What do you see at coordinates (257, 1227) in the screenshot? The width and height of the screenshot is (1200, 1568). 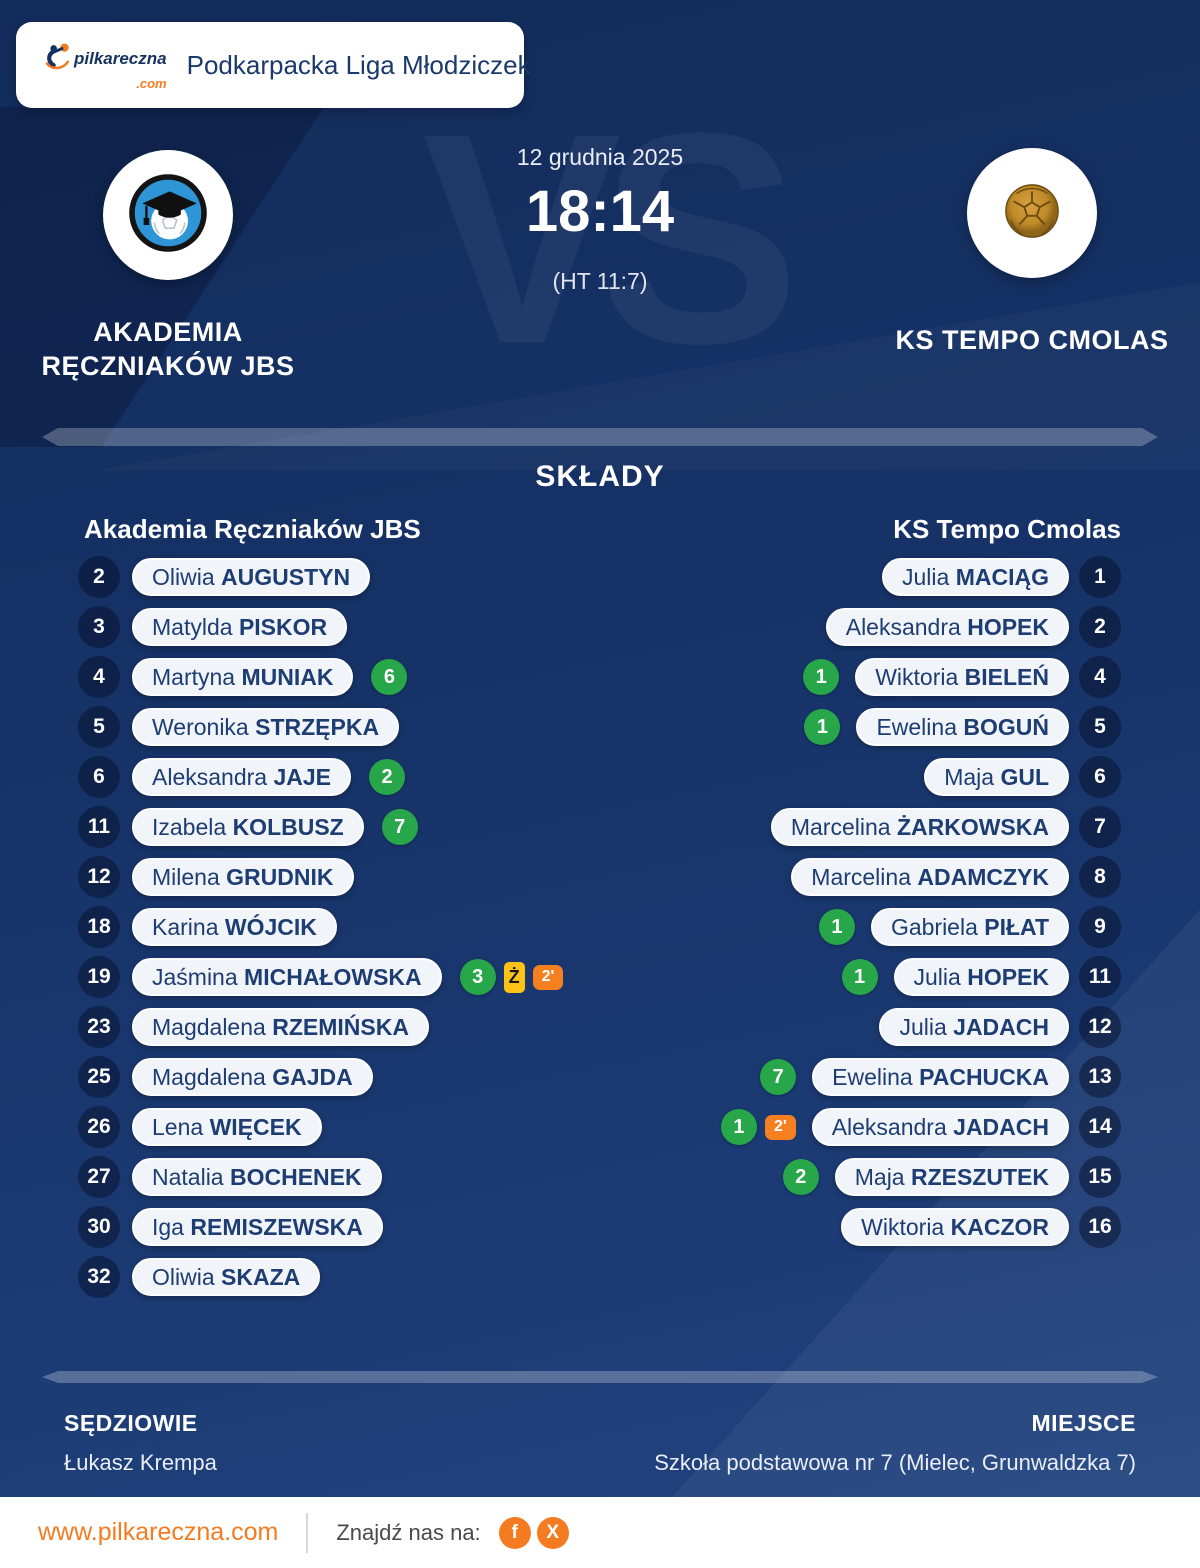 I see `player-name-pill: Iga REMISZEWSKA` at bounding box center [257, 1227].